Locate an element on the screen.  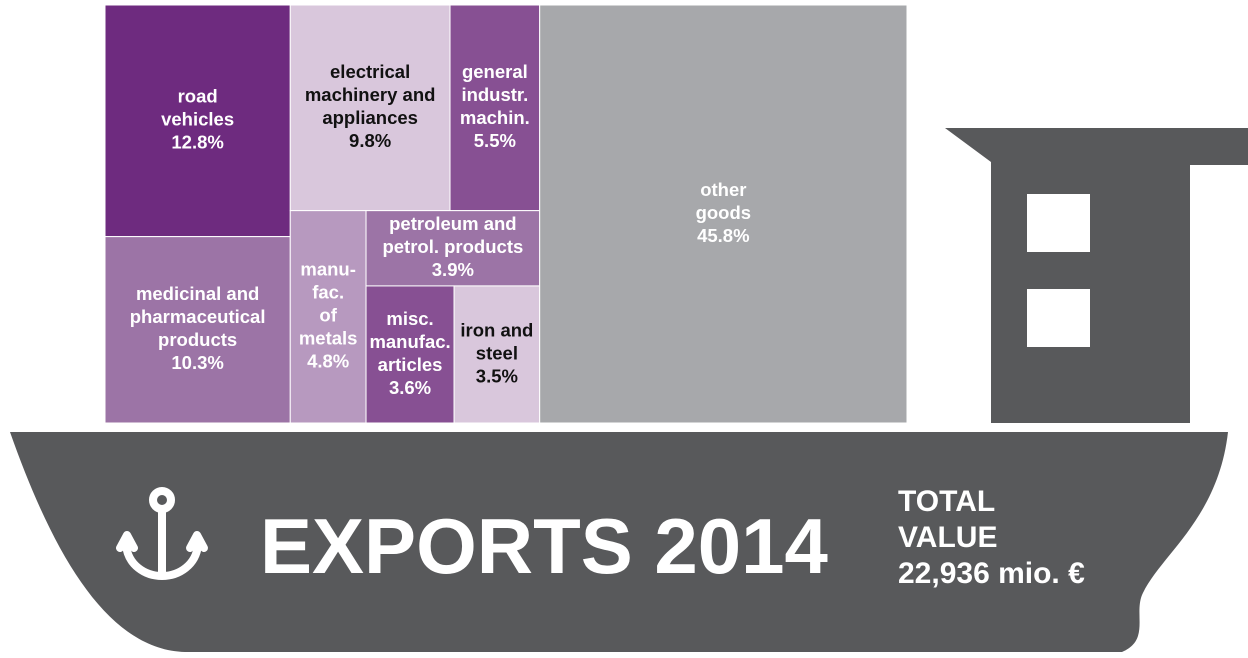
cell-label: of is located at coordinates (328, 315).